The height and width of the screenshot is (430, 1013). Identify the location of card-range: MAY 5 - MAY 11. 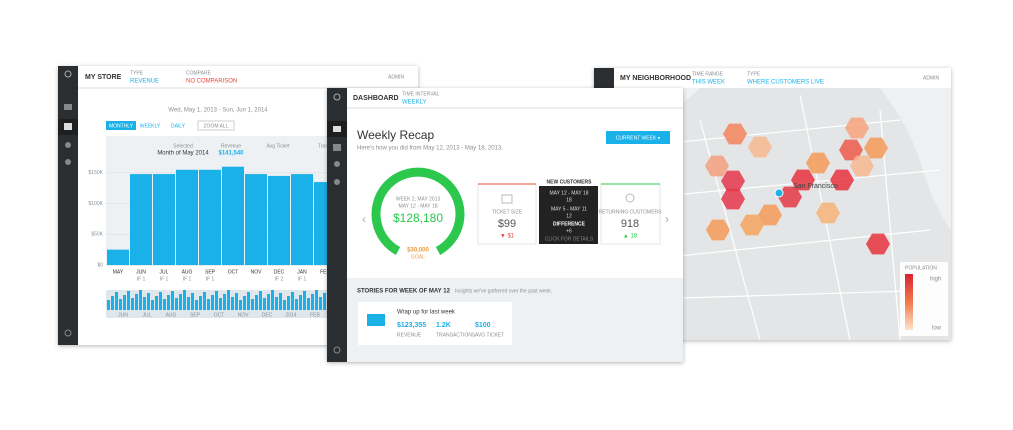
(569, 209).